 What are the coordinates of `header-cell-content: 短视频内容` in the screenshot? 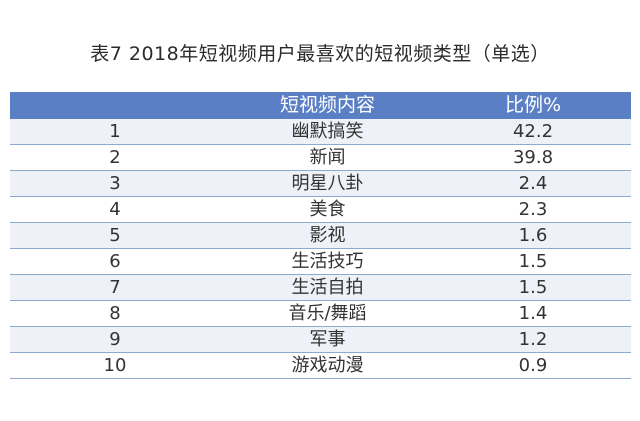 It's located at (327, 105).